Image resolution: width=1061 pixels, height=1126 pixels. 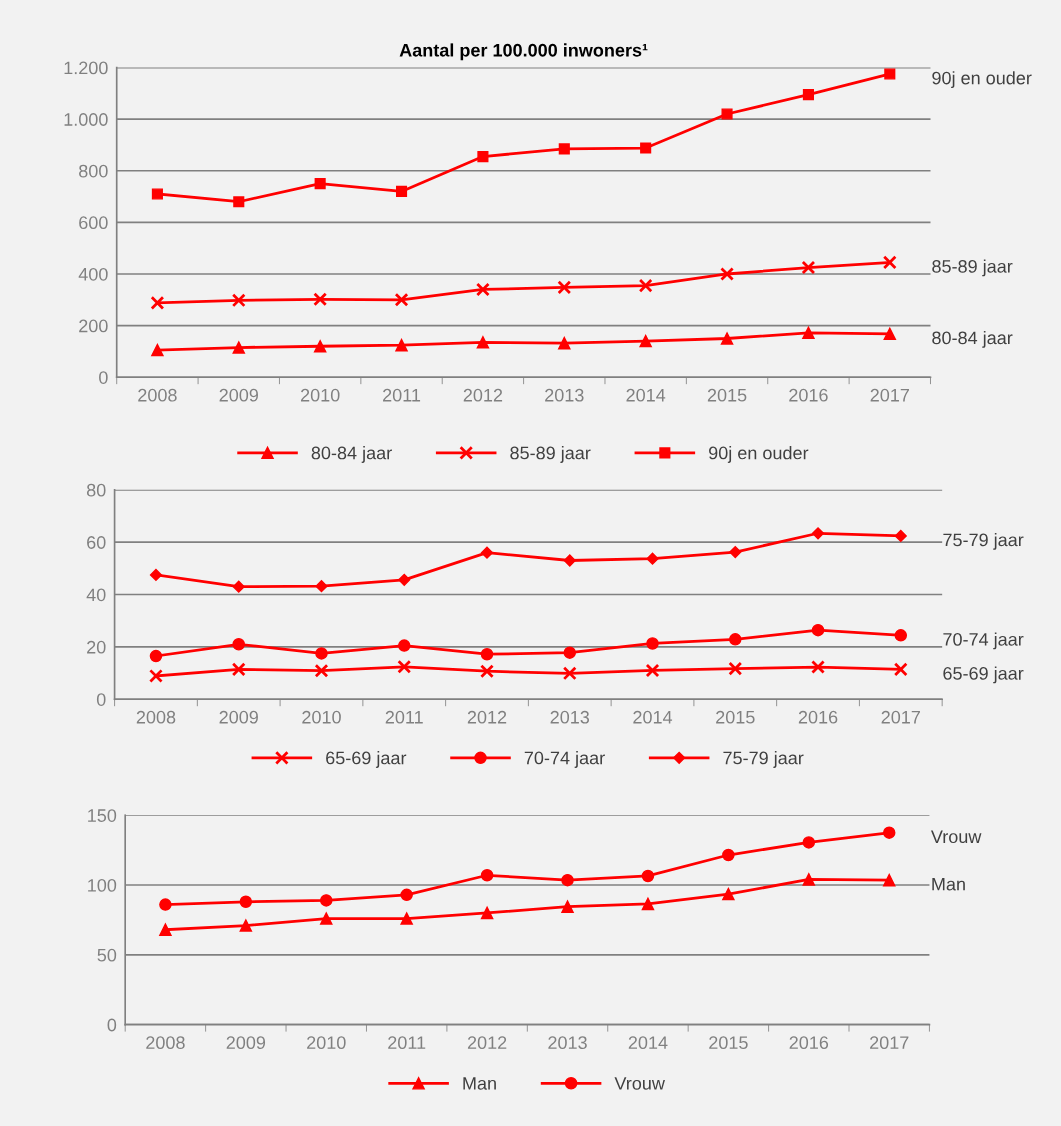 What do you see at coordinates (564, 759) in the screenshot?
I see `legend-label: 70-74 jaar` at bounding box center [564, 759].